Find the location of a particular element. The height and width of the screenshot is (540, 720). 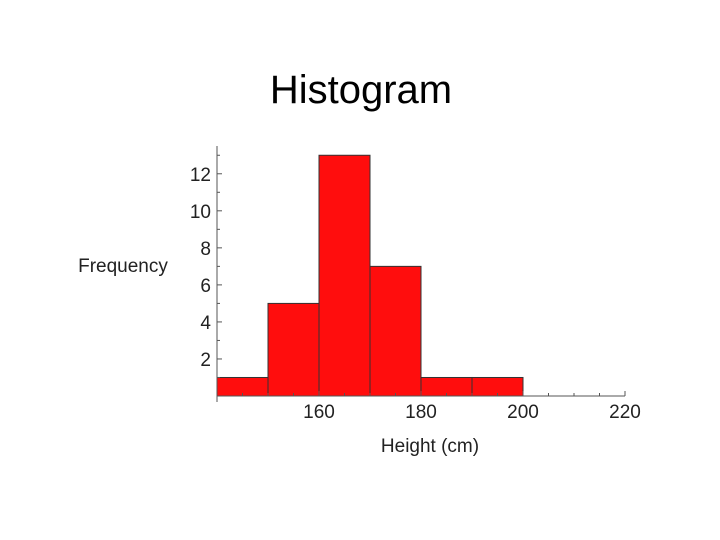

x-axis-label: Height (cm) is located at coordinates (430, 446).